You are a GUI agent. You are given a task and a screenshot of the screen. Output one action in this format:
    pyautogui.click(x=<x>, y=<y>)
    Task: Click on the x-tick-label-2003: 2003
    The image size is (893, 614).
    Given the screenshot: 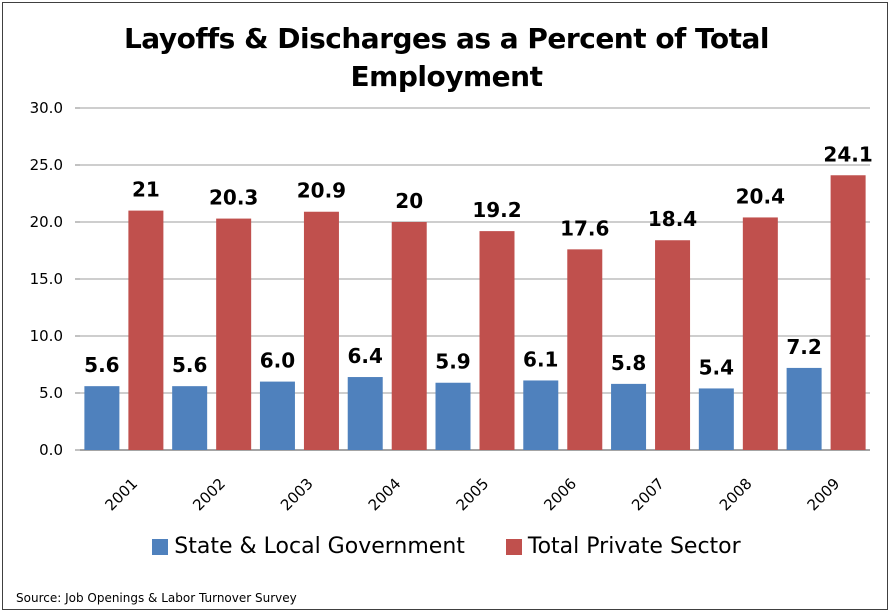 What is the action you would take?
    pyautogui.click(x=297, y=495)
    